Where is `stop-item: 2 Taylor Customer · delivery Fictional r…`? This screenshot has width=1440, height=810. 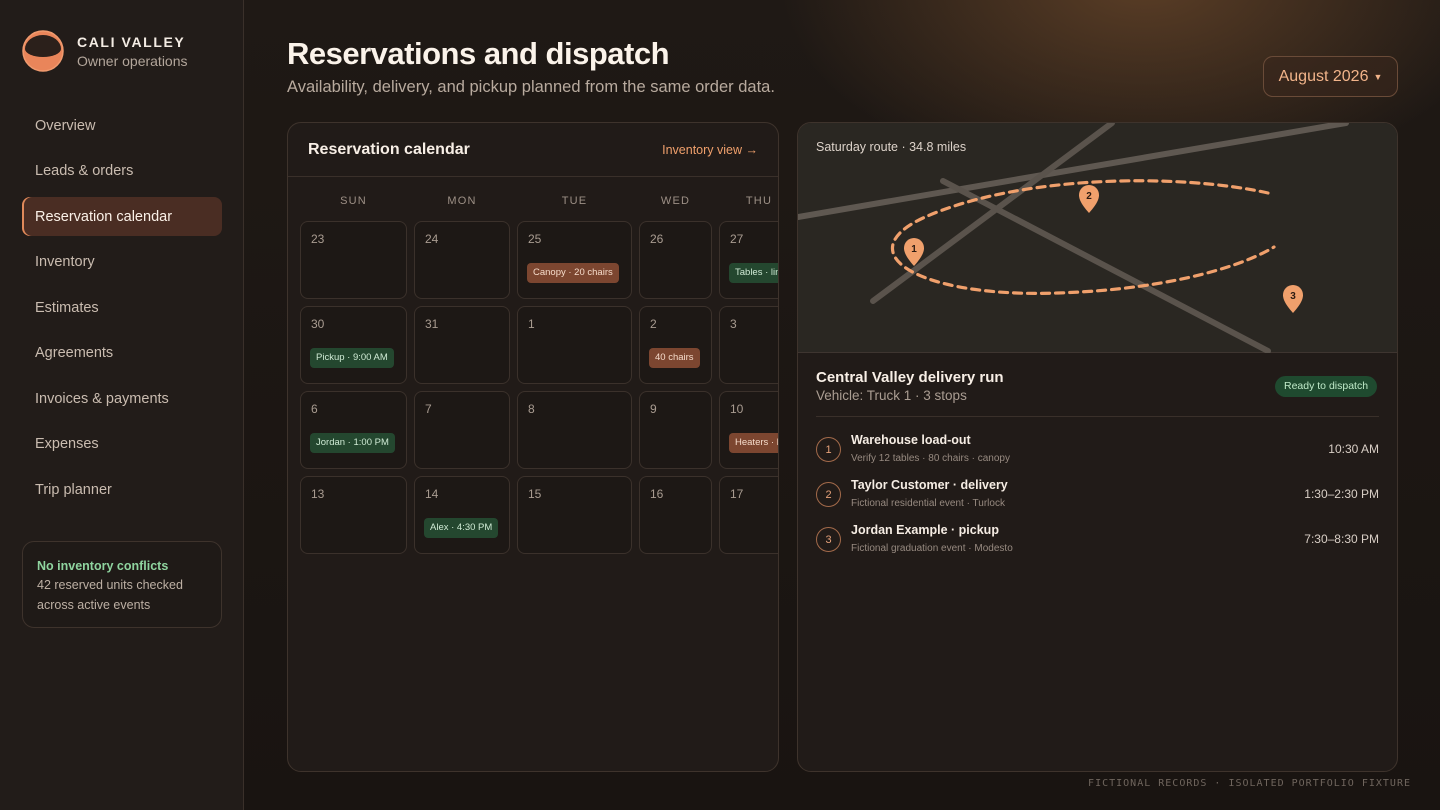
stop-item: 2 Taylor Customer · delivery Fictional r… is located at coordinates (1097, 497).